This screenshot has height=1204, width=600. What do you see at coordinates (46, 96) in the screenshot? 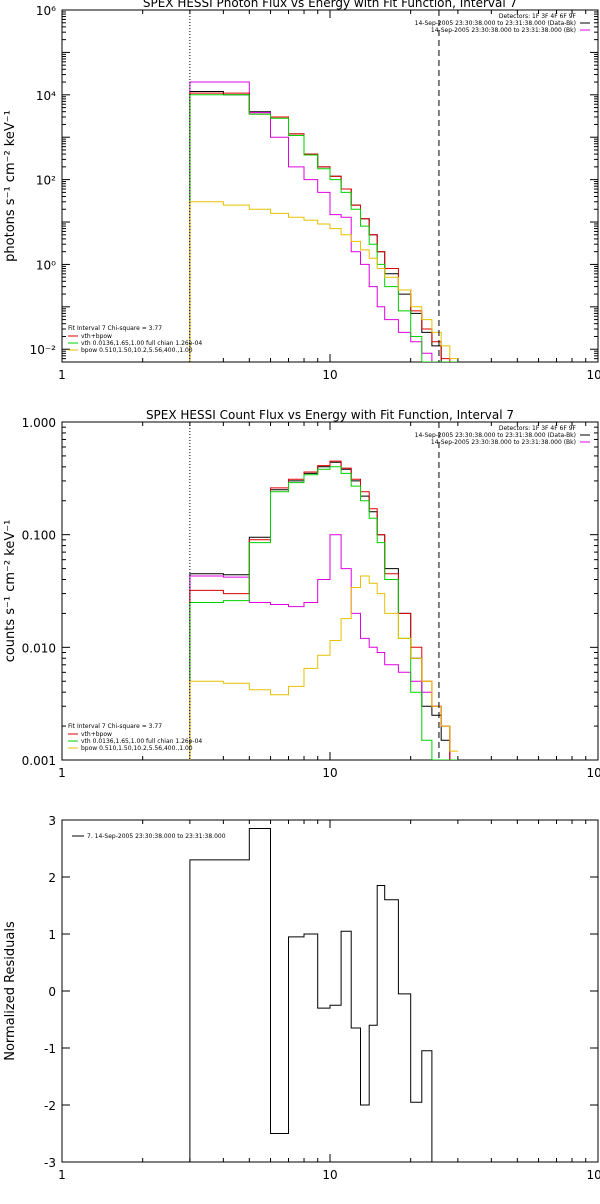
I see `y-tick-label: 10⁴` at bounding box center [46, 96].